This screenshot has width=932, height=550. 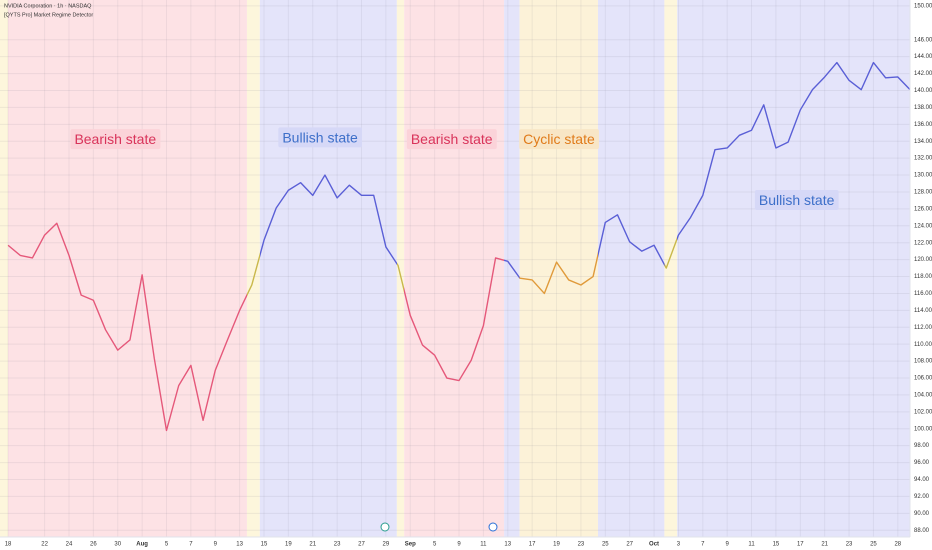 What do you see at coordinates (922, 463) in the screenshot?
I see `y-tick-label: 96.00` at bounding box center [922, 463].